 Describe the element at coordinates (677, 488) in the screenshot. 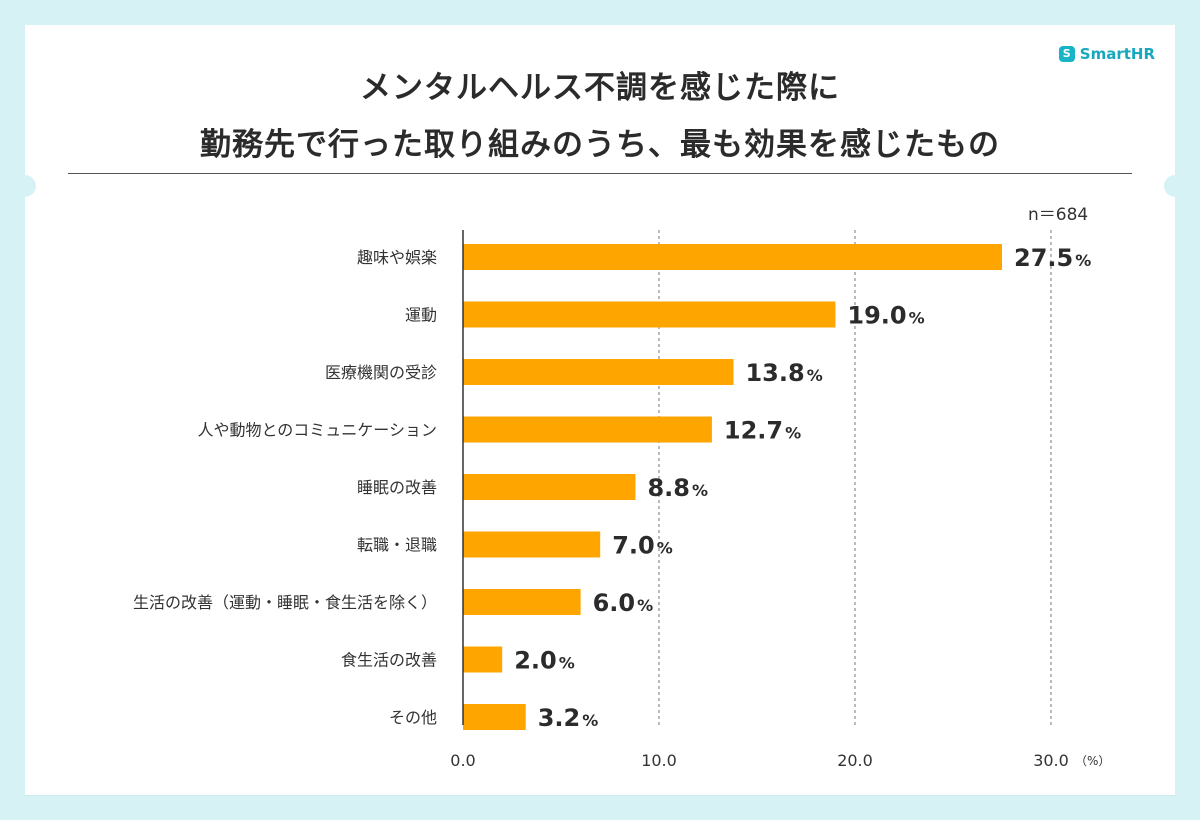

I see `value-label: 8.8%` at that location.